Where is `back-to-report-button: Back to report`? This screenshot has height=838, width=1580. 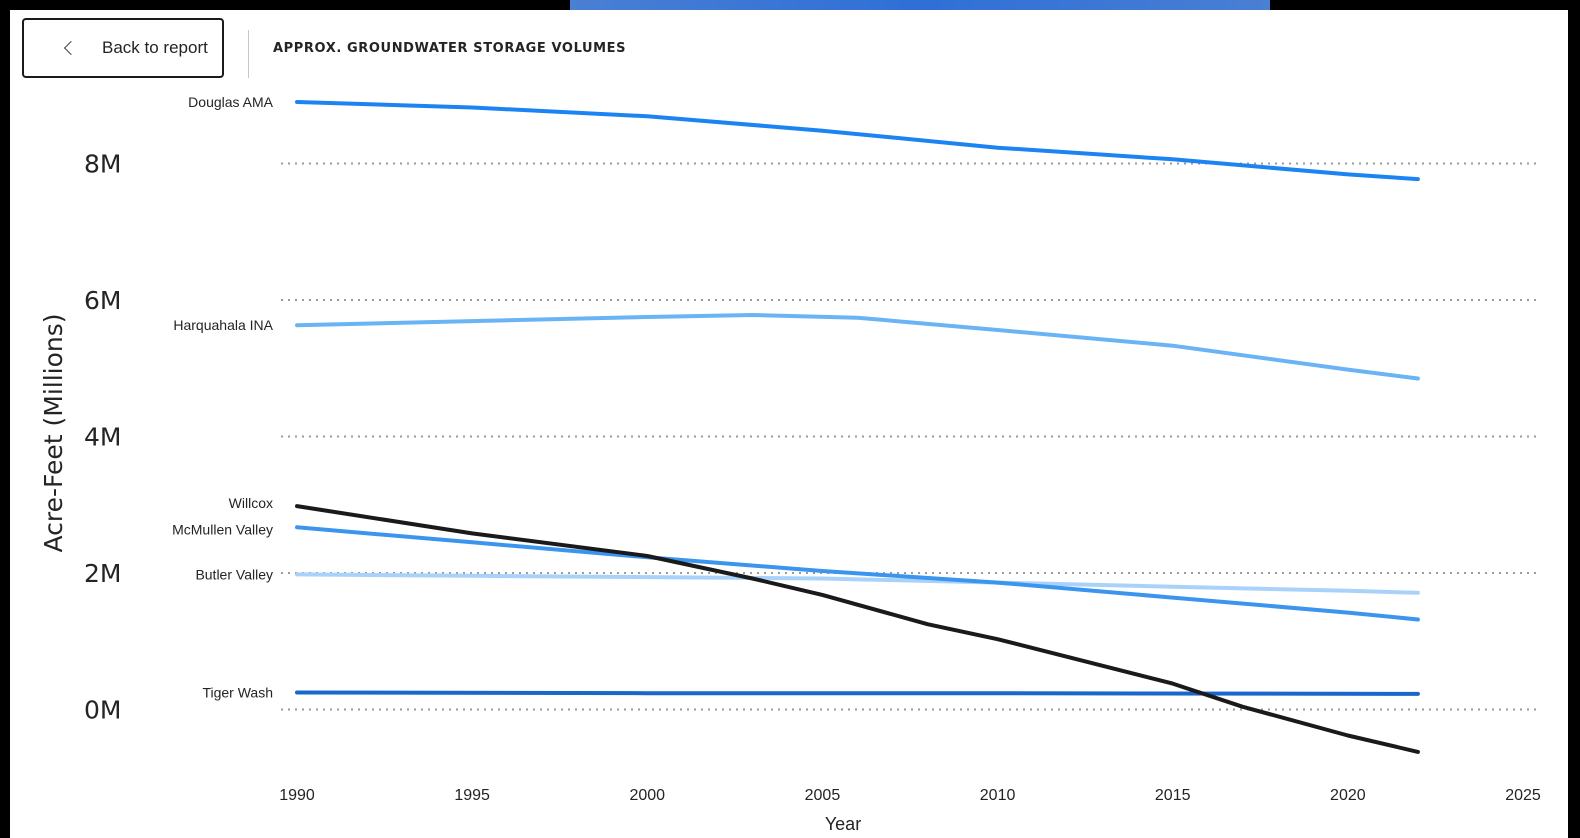
back-to-report-button: Back to report is located at coordinates (123, 48).